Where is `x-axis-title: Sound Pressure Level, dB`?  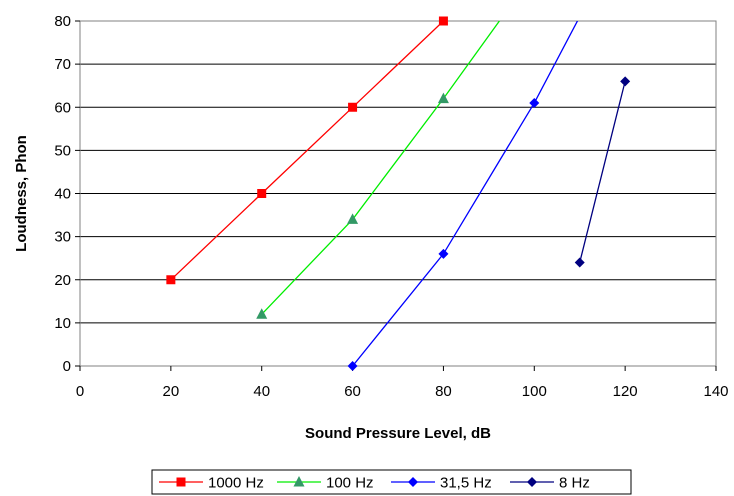
x-axis-title: Sound Pressure Level, dB is located at coordinates (398, 433).